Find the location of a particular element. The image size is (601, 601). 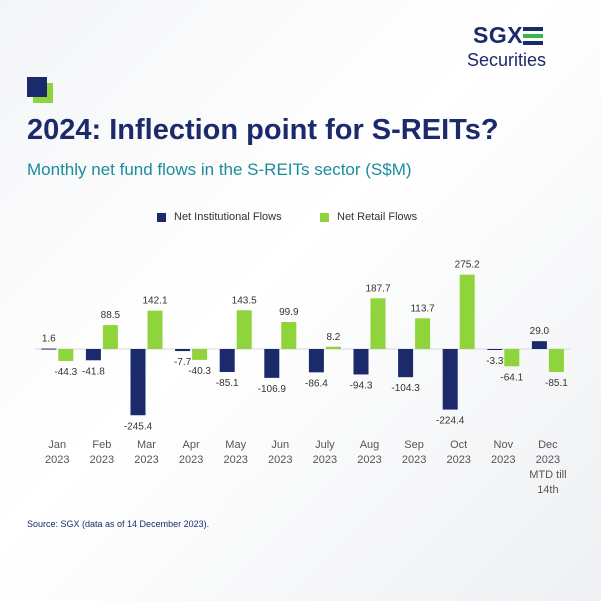

x-tick-label-1-line-1: Jan is located at coordinates (57, 445).